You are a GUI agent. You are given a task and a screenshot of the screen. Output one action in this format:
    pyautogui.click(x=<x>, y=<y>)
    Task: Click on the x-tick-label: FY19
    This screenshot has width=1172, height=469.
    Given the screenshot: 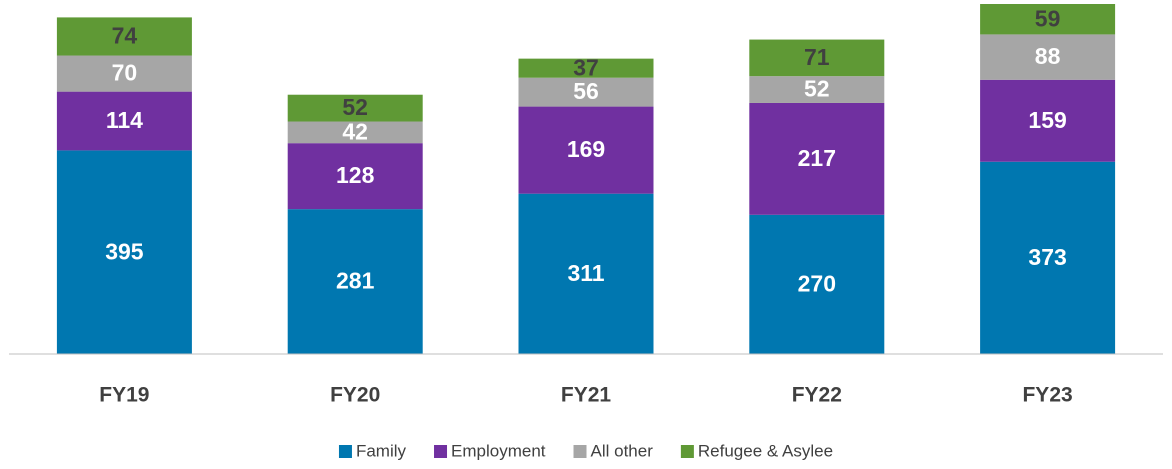 What is the action you would take?
    pyautogui.click(x=124, y=395)
    